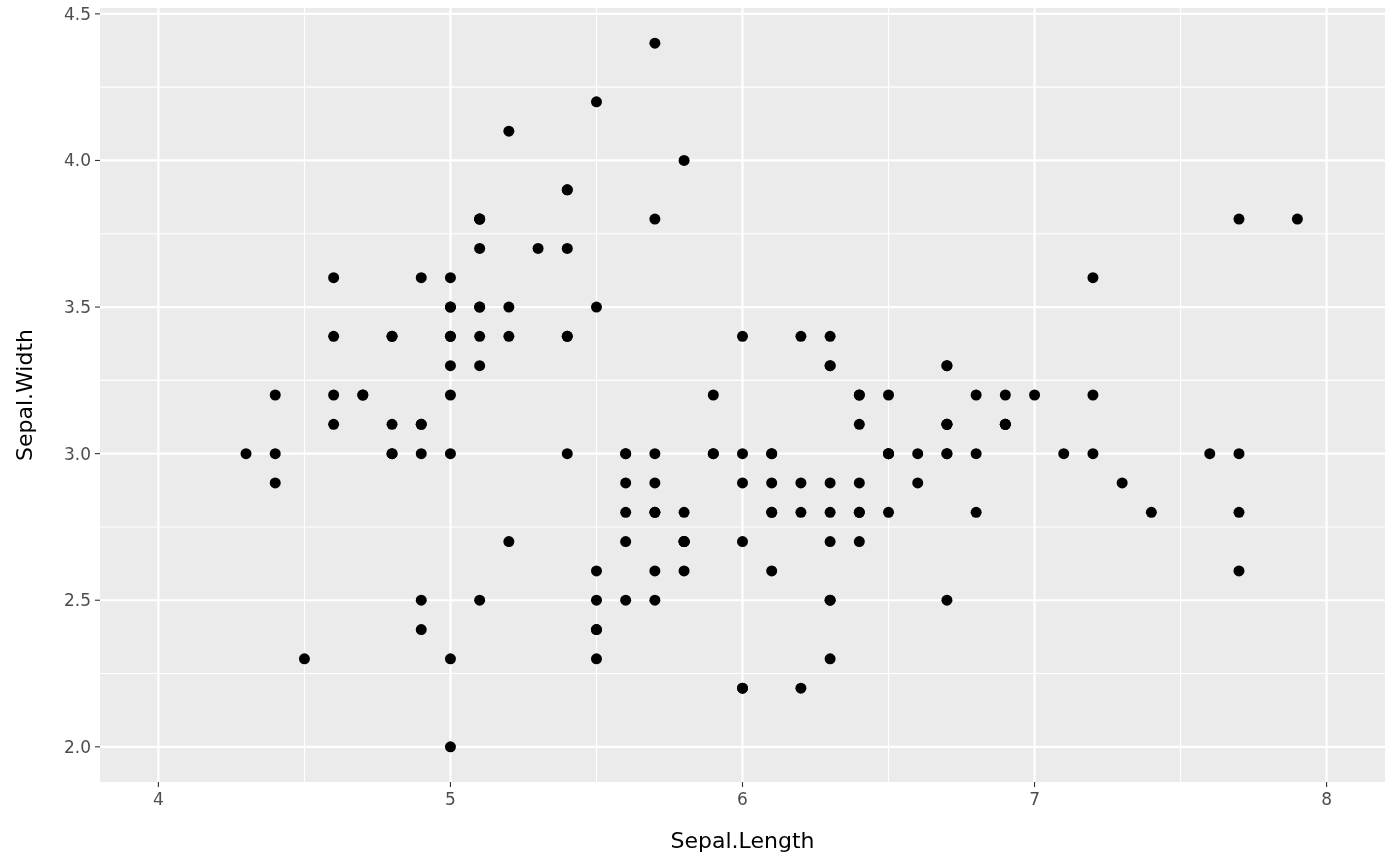 The image size is (1400, 866). Describe the element at coordinates (77, 160) in the screenshot. I see `y-tick-label: 4.0` at that location.